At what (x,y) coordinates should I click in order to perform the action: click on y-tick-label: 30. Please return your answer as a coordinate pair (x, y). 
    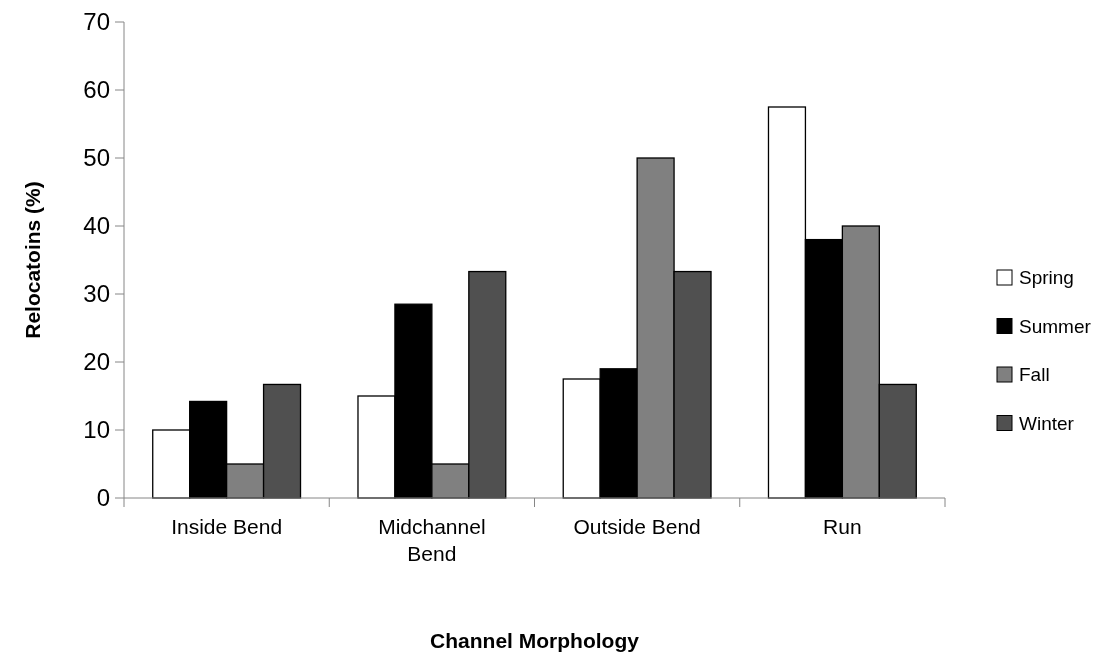
    Looking at the image, I should click on (96, 294).